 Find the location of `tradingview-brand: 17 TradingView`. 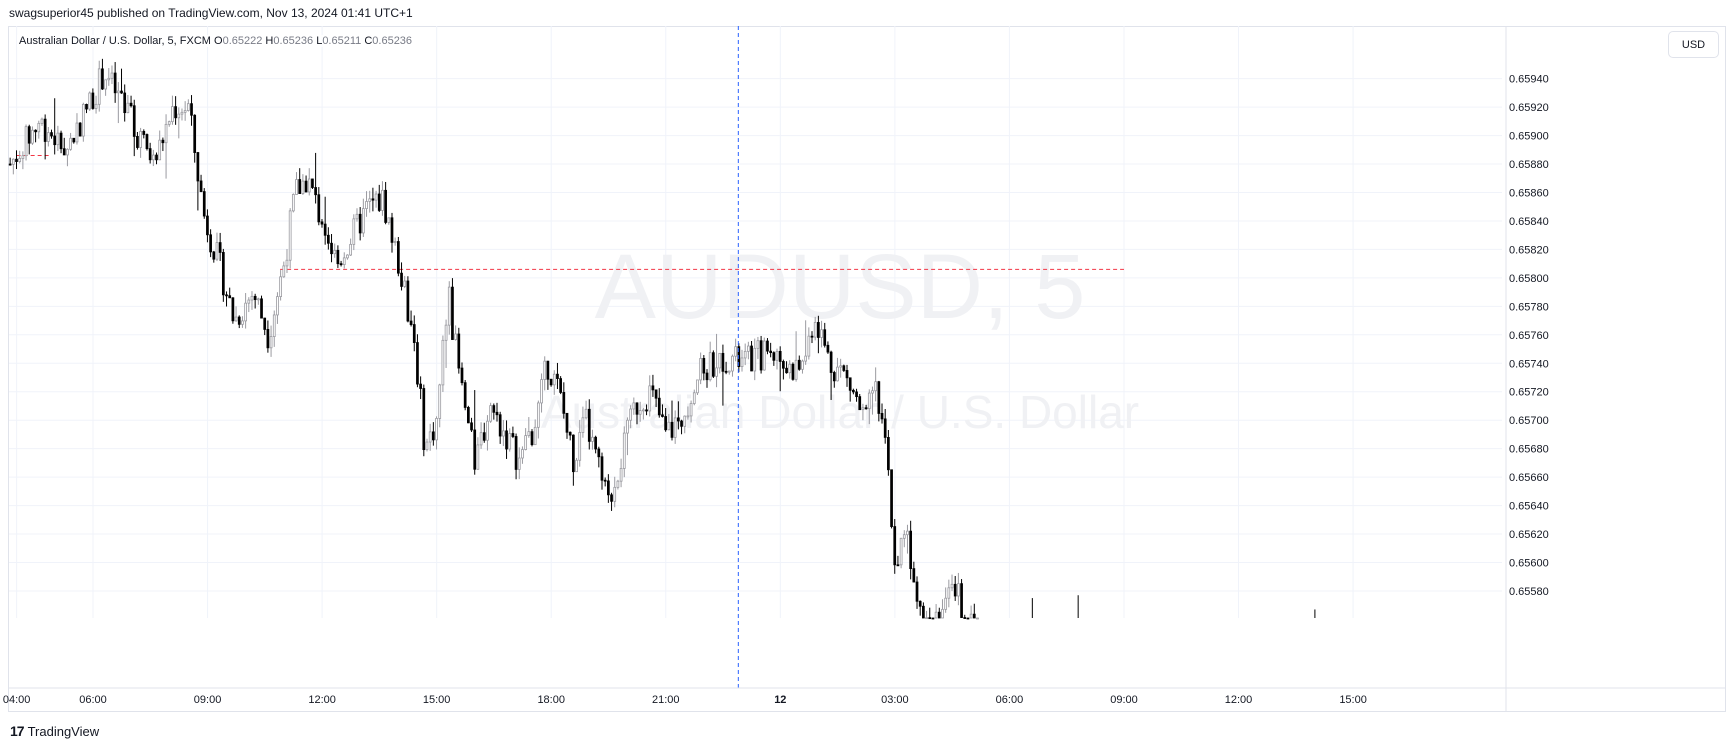

tradingview-brand: 17 TradingView is located at coordinates (54, 731).